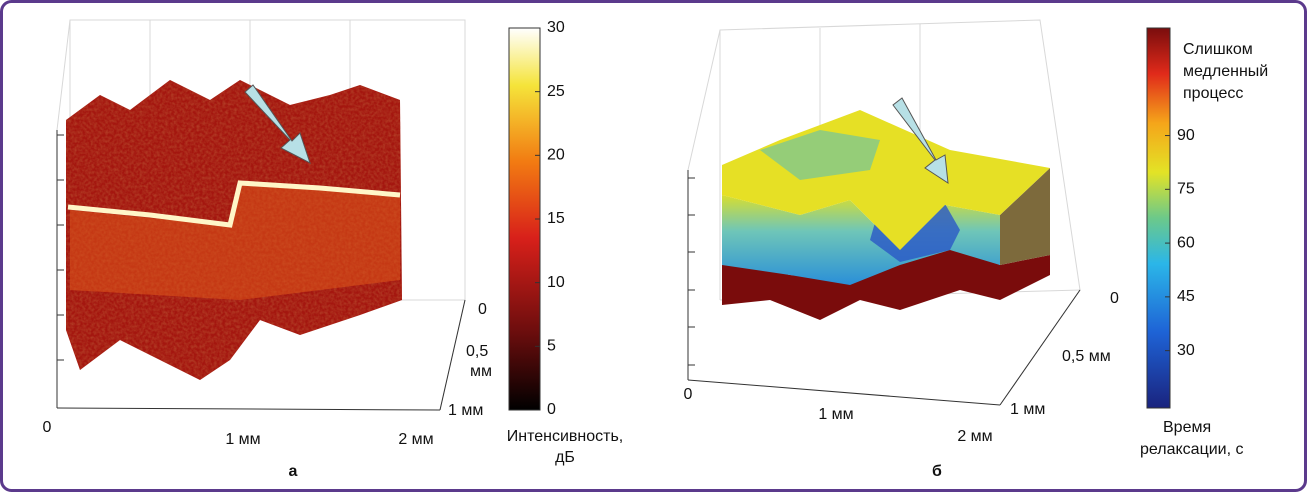  Describe the element at coordinates (556, 91) in the screenshot. I see `colorbar-tick-label: 25` at that location.